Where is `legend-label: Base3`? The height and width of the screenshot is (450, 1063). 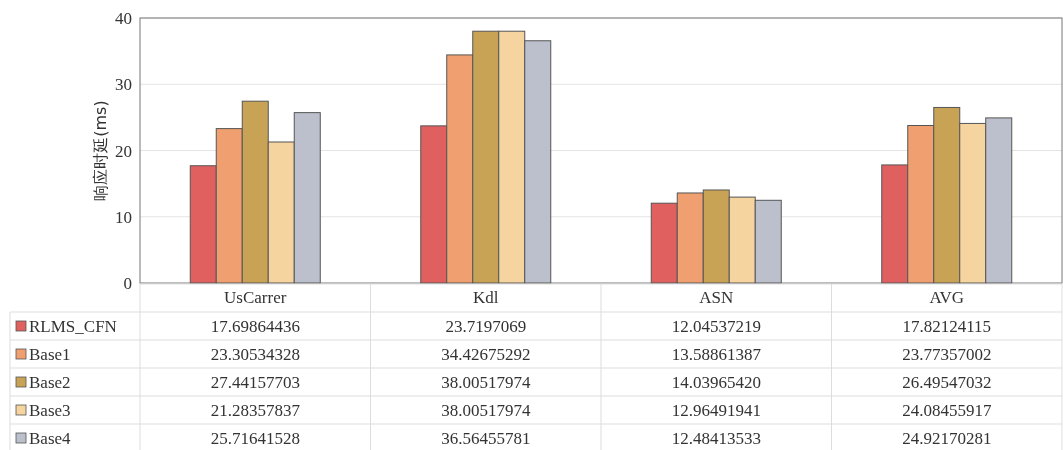
legend-label: Base3 is located at coordinates (50, 410).